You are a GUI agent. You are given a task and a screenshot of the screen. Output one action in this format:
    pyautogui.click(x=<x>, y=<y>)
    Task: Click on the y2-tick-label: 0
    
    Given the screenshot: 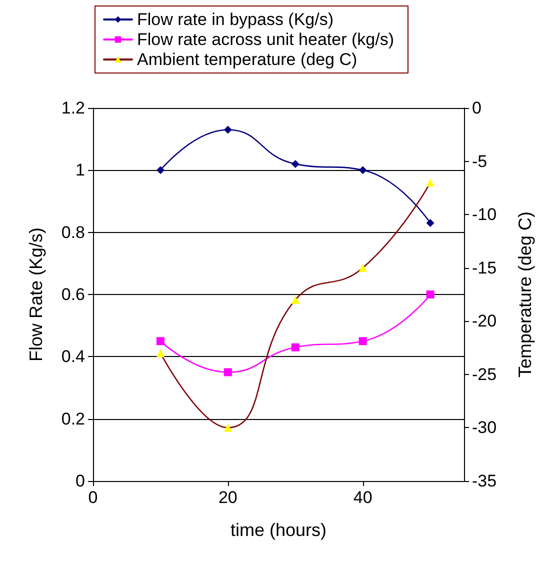 What is the action you would take?
    pyautogui.click(x=477, y=108)
    